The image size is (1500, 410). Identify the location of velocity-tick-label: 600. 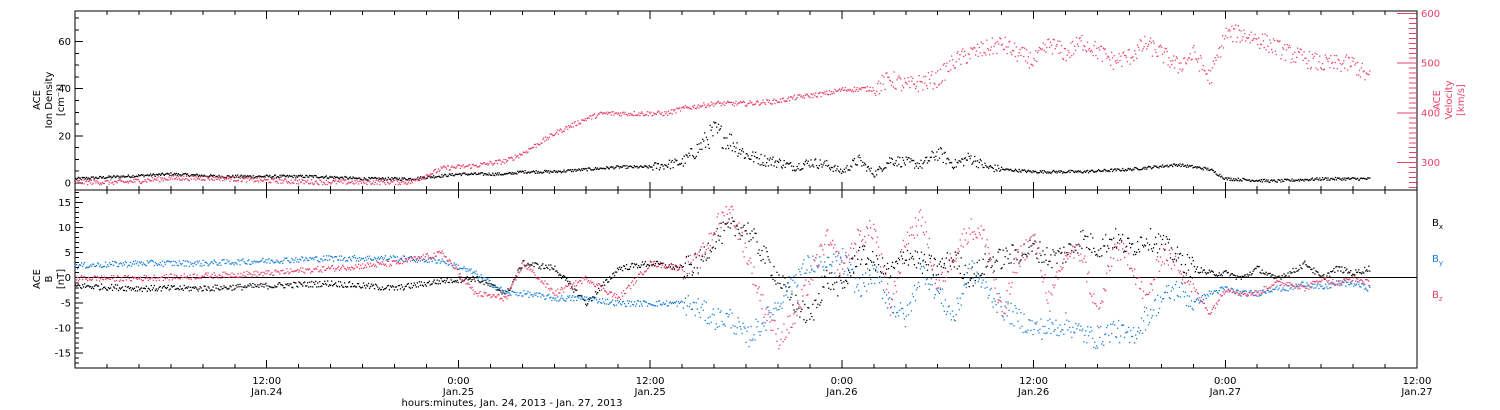
(1430, 14).